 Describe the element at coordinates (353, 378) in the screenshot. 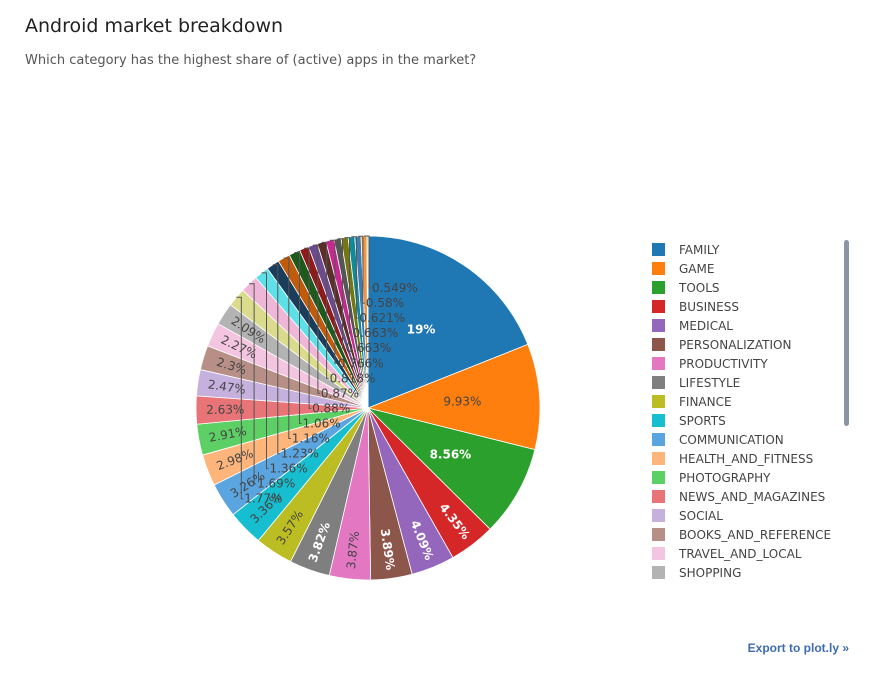

I see `slice-percent-label: 0.818%` at that location.